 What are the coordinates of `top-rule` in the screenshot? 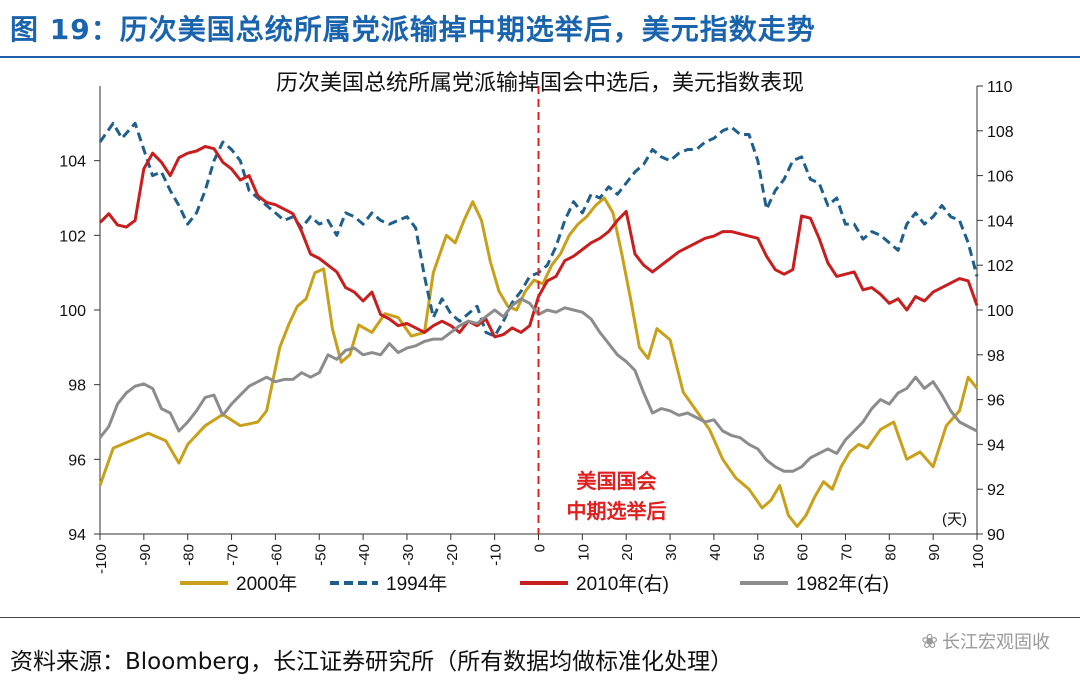 It's located at (540, 57).